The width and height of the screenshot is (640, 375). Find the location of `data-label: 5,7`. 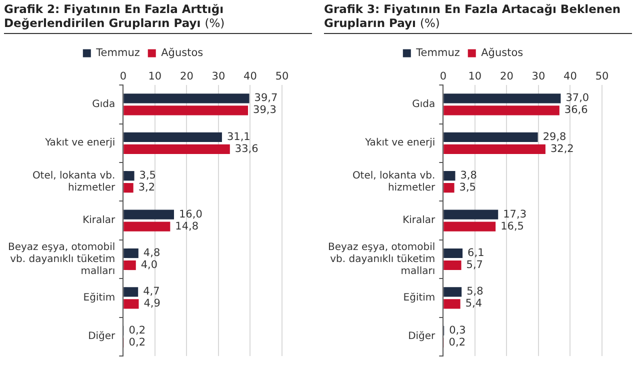

data-label: 5,7 is located at coordinates (474, 264).